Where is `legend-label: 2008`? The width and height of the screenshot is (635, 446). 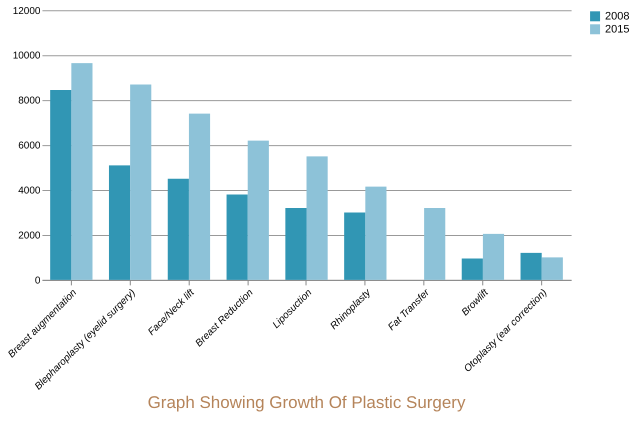
legend-label: 2008 is located at coordinates (617, 16).